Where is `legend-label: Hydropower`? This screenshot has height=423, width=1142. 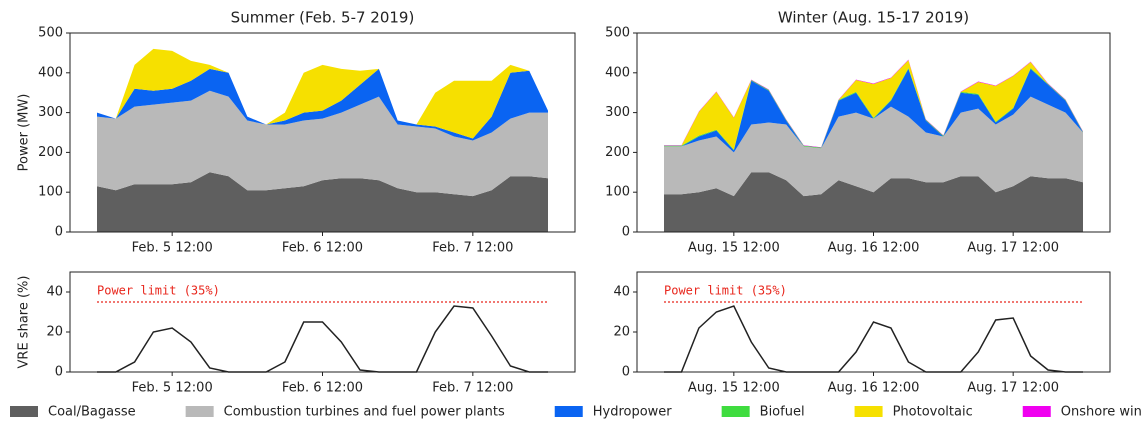
legend-label: Hydropower is located at coordinates (633, 412).